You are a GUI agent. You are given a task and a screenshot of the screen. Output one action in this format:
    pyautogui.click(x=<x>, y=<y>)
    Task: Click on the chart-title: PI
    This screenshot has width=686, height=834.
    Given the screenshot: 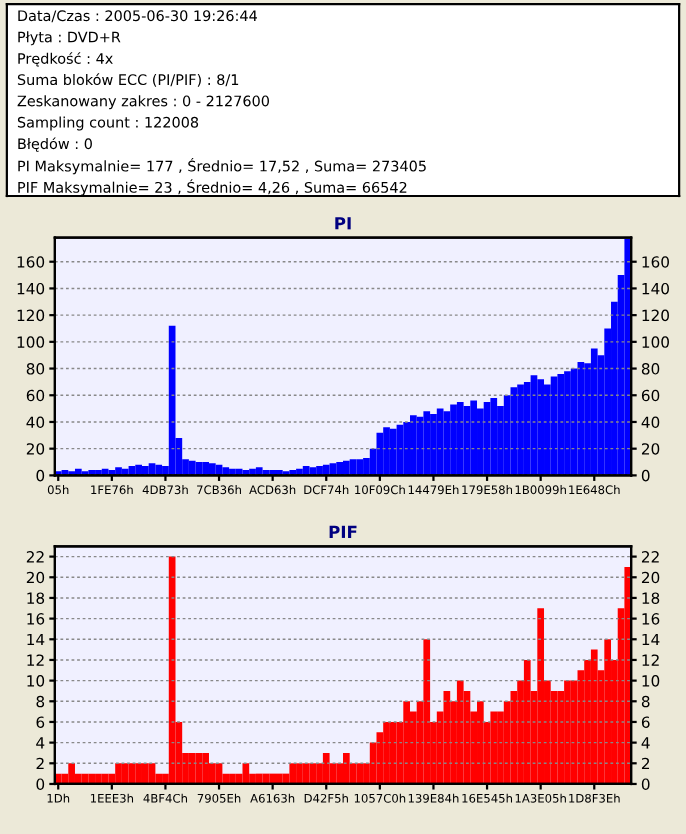 What is the action you would take?
    pyautogui.click(x=343, y=223)
    